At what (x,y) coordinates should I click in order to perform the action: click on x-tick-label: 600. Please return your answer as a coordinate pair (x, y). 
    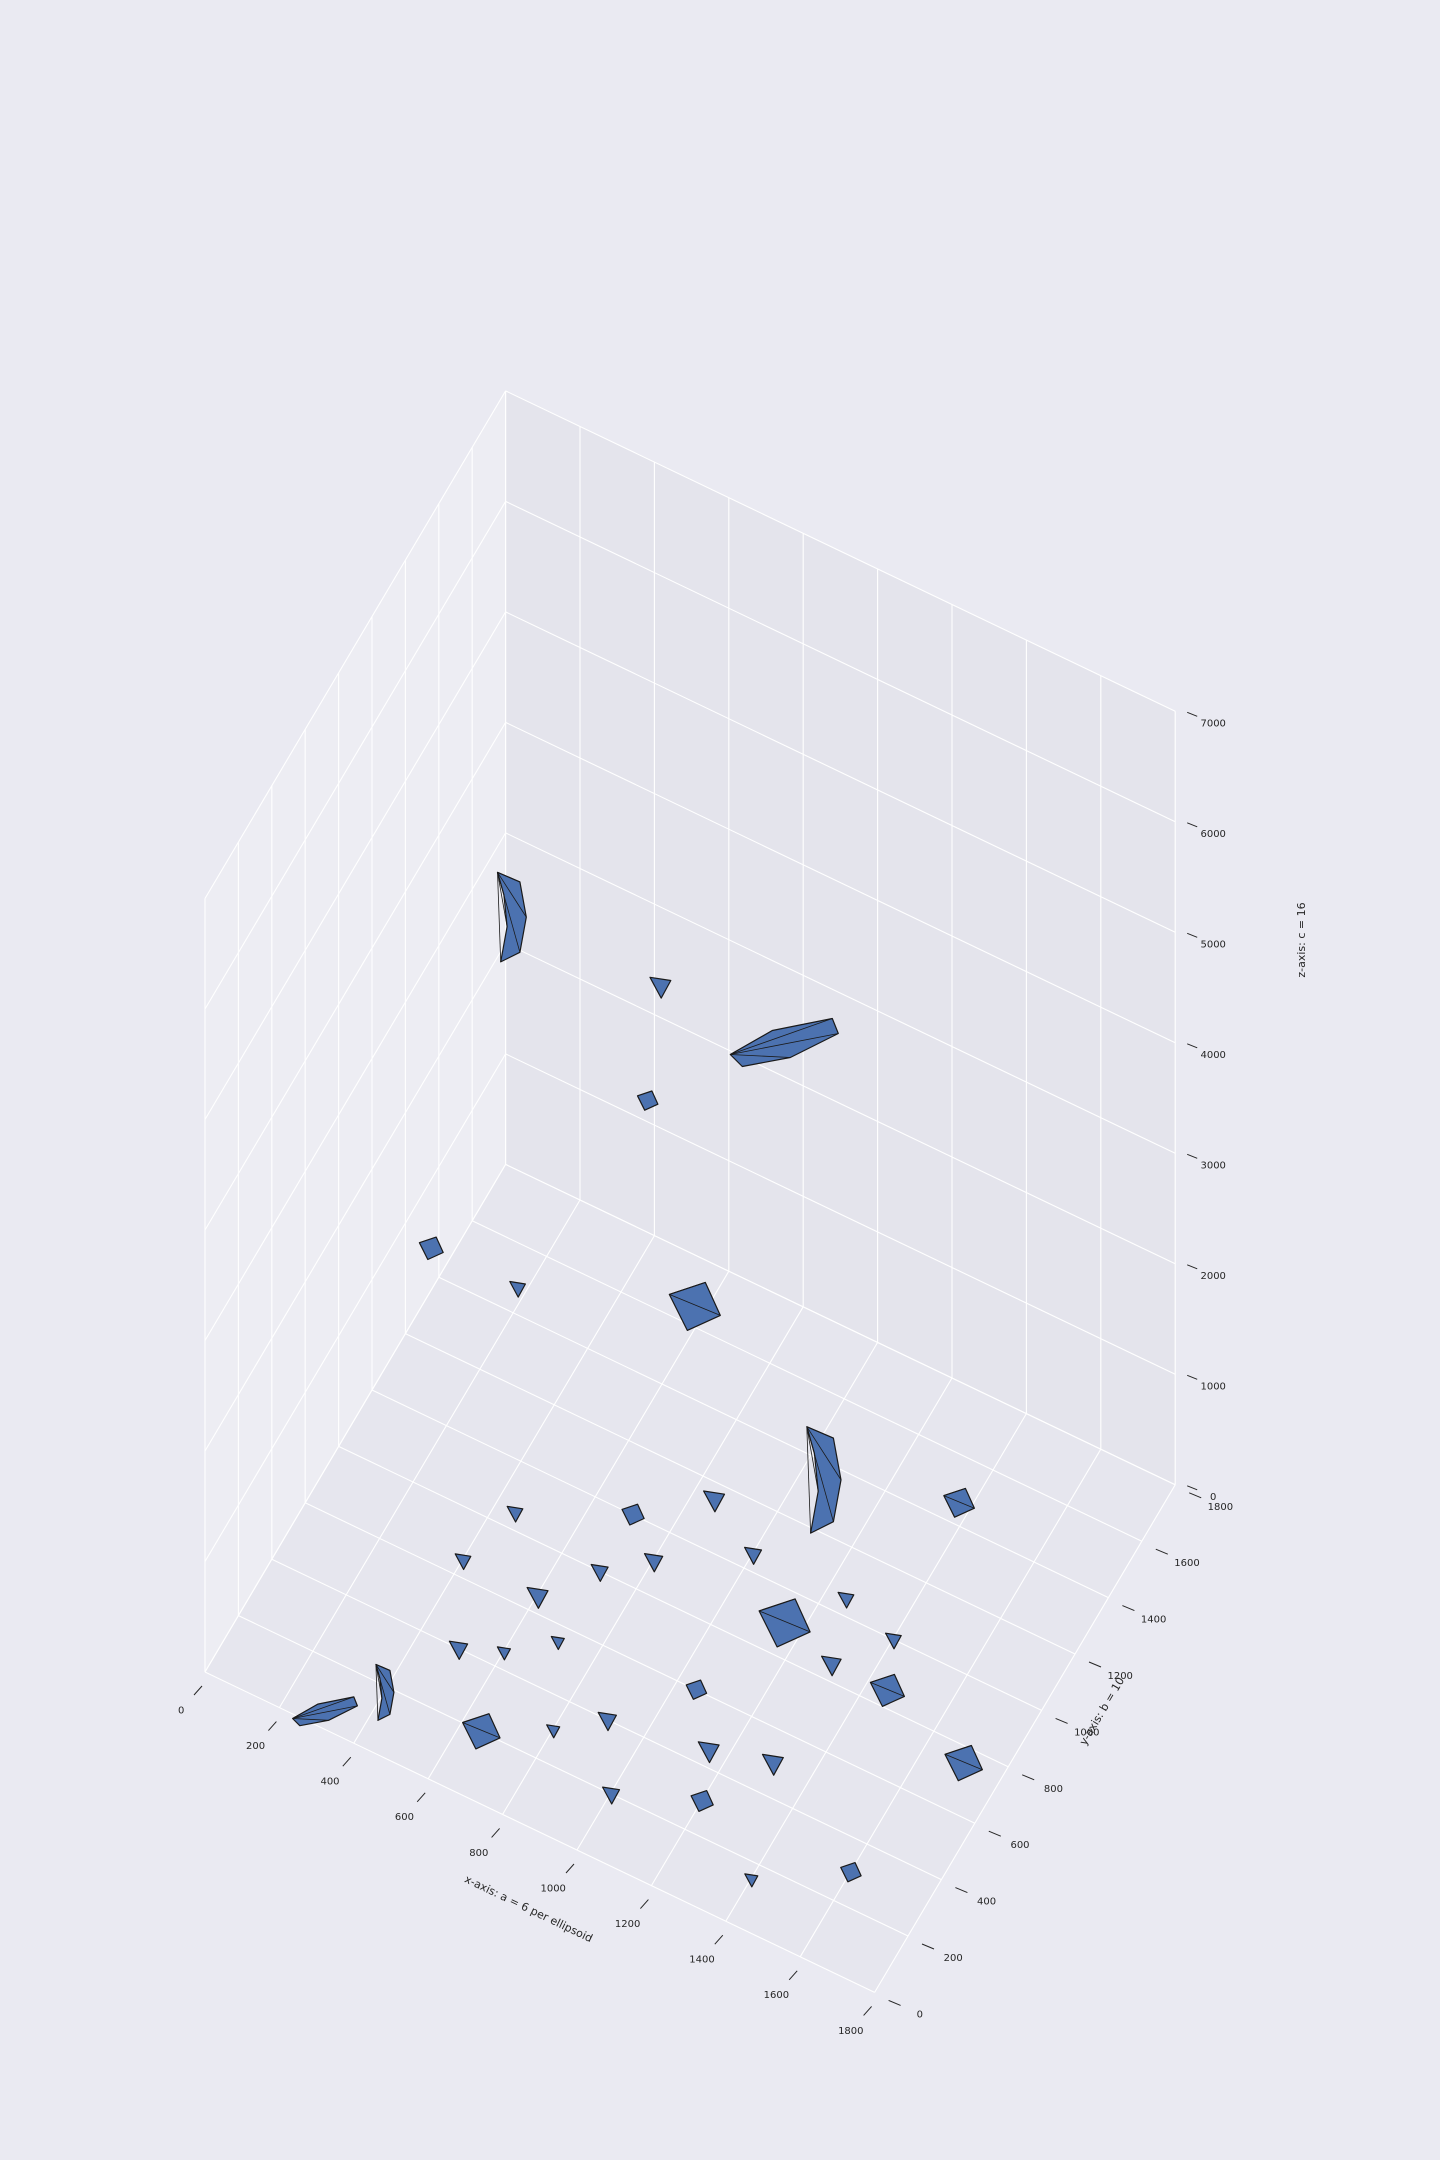
    Looking at the image, I should click on (404, 1817).